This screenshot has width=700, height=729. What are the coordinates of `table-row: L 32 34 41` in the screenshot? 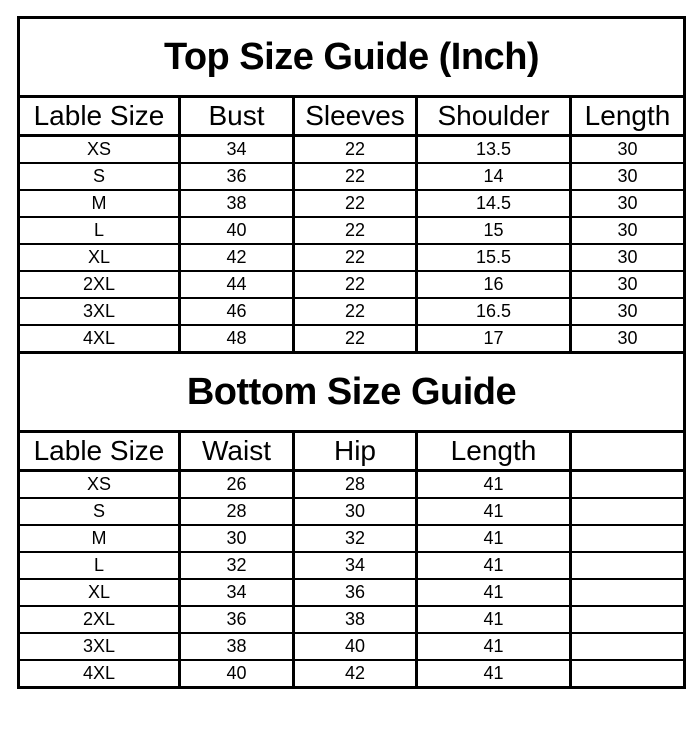 It's located at (352, 565).